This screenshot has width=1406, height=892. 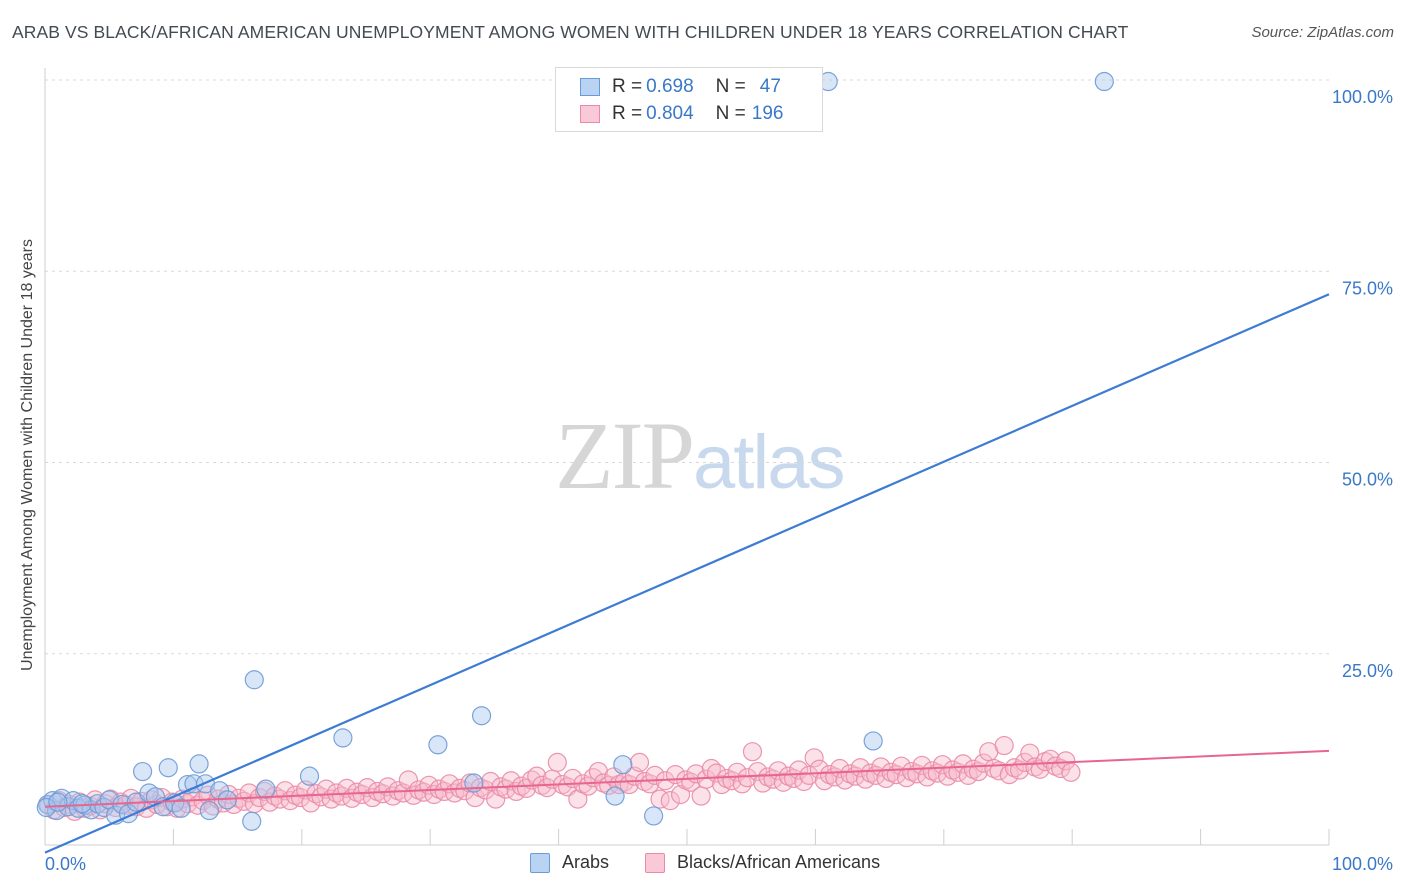 I want to click on blacks-swatch, so click(x=590, y=114).